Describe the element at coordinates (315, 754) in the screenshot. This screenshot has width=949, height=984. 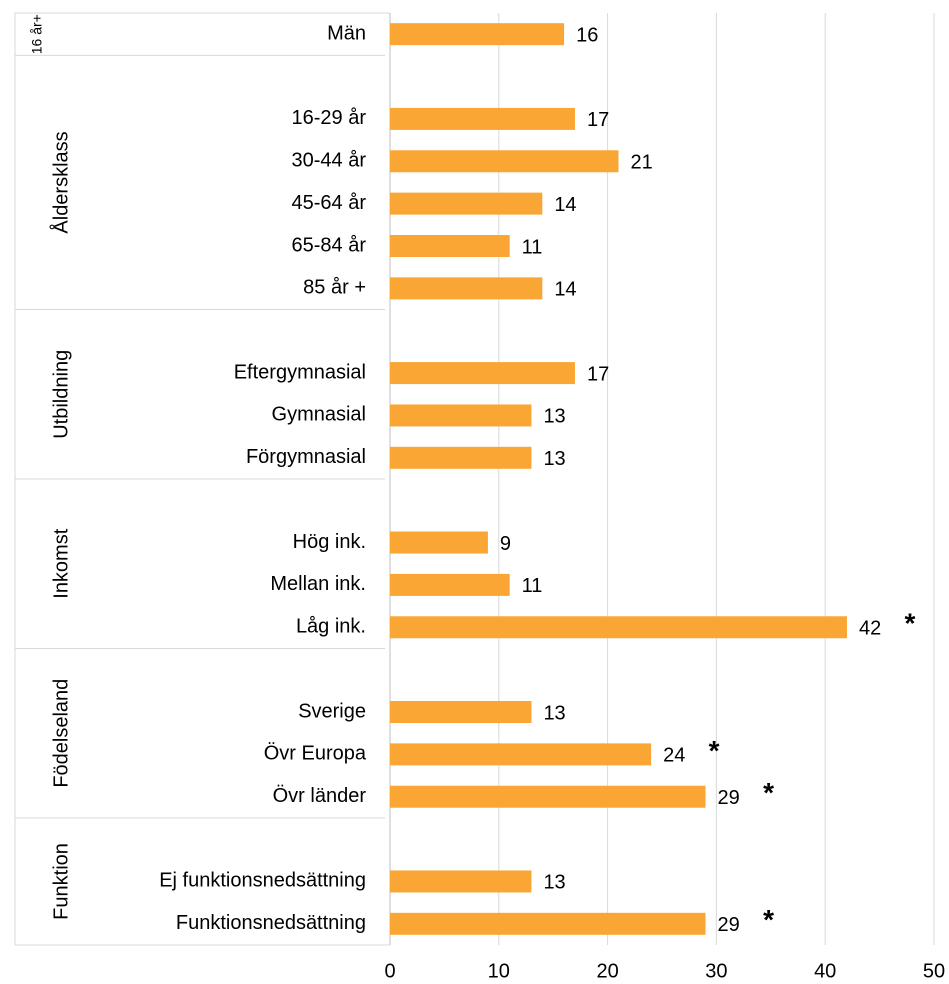
I see `y-tick-label: Övr Europa` at that location.